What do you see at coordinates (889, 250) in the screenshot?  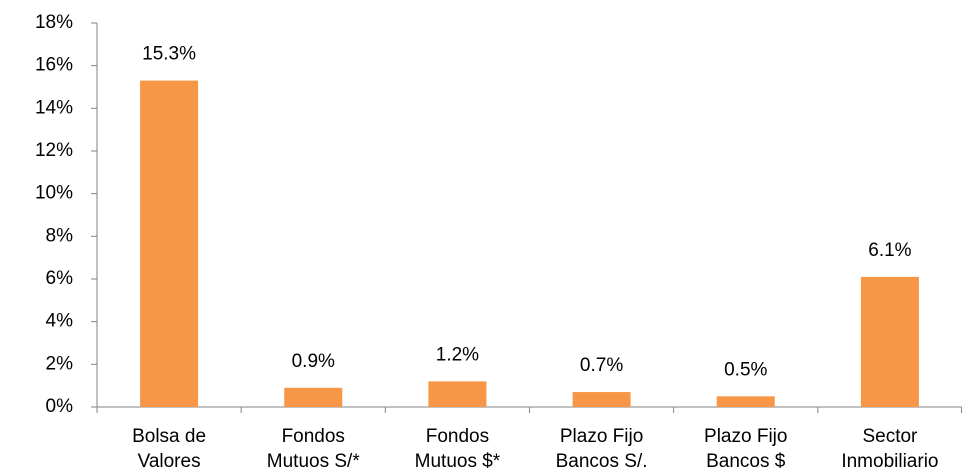 I see `data-label: 6.1%` at bounding box center [889, 250].